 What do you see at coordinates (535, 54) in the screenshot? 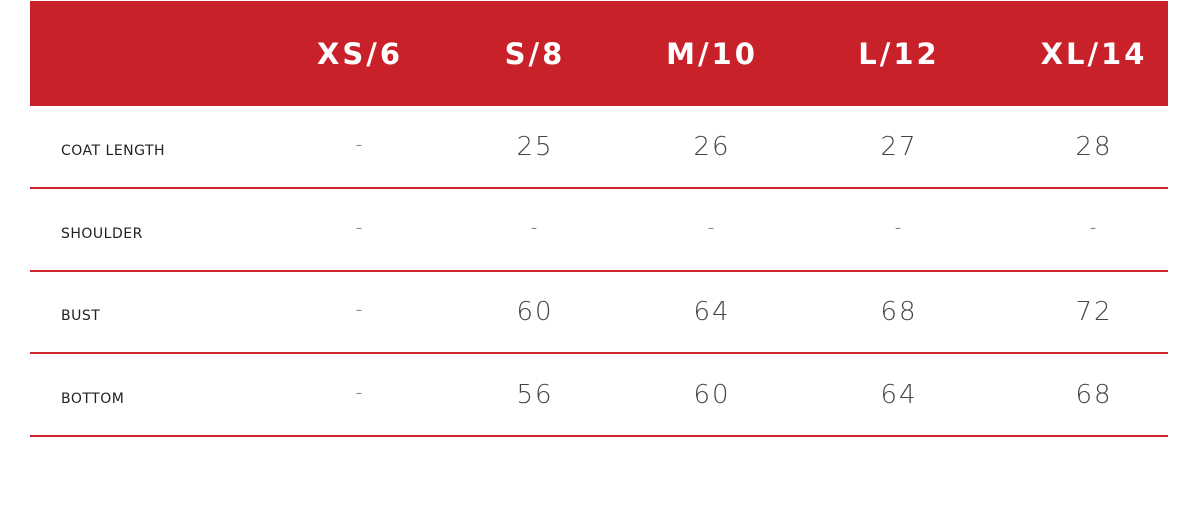
I see `column-header: S/8` at bounding box center [535, 54].